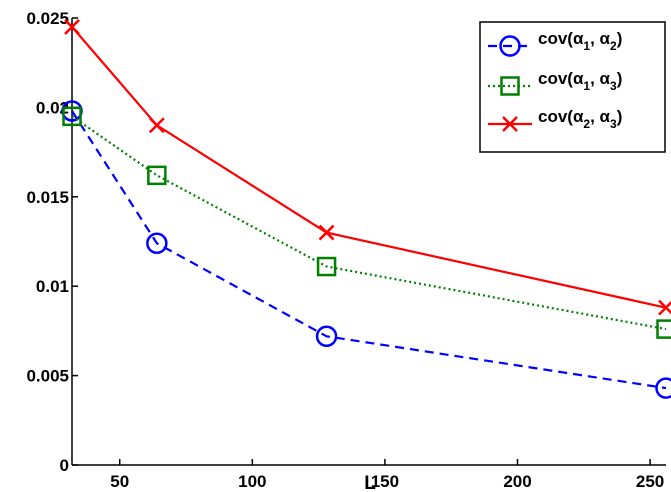  Describe the element at coordinates (52, 107) in the screenshot. I see `y-tick-label: 0.02` at that location.